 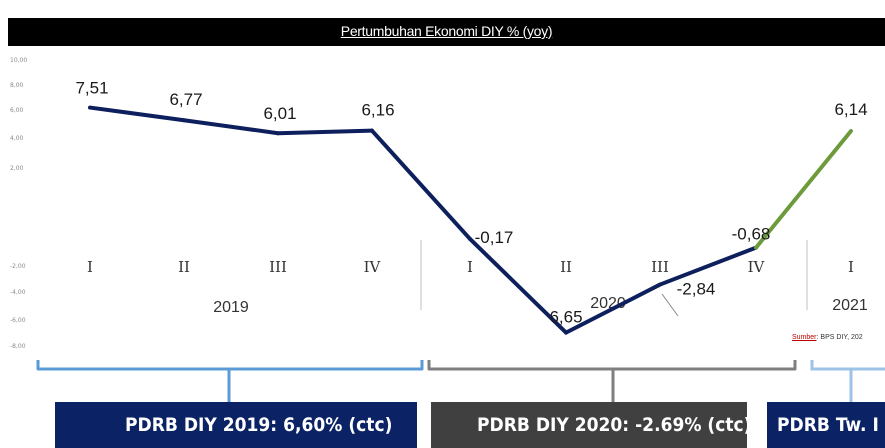 What do you see at coordinates (259, 425) in the screenshot?
I see `pdrb-2019-text: PDRB DIY 2019: 6,60% (ctc)` at bounding box center [259, 425].